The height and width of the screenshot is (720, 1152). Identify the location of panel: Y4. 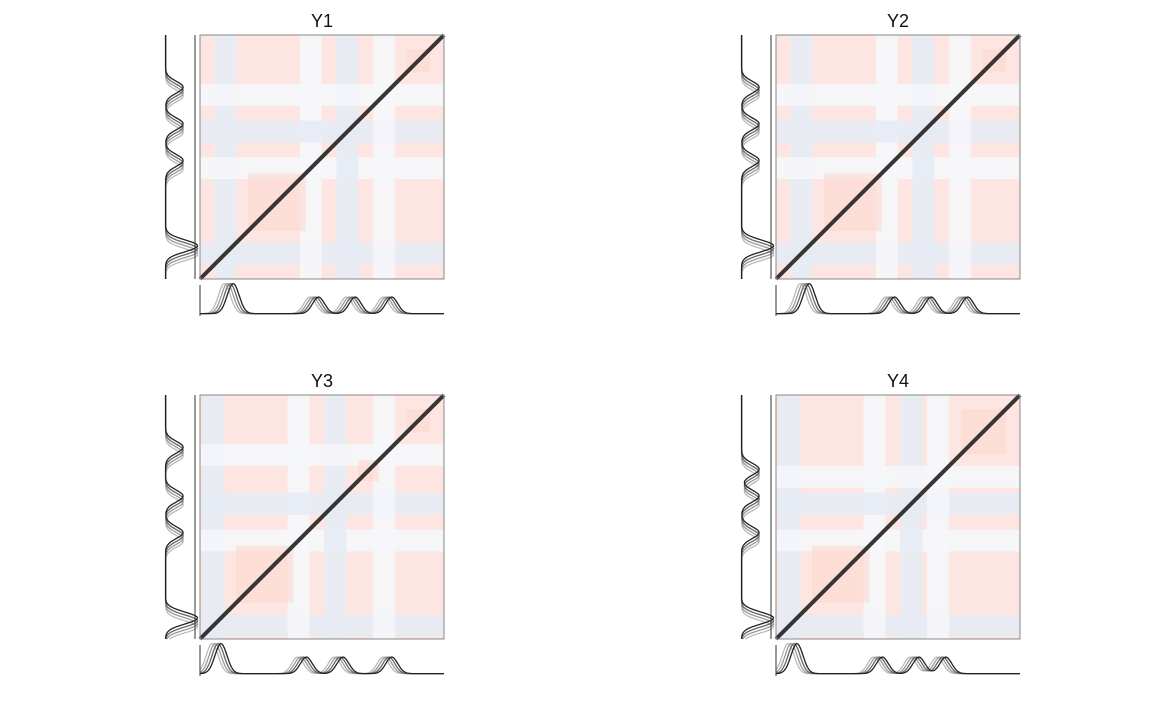
(881, 523).